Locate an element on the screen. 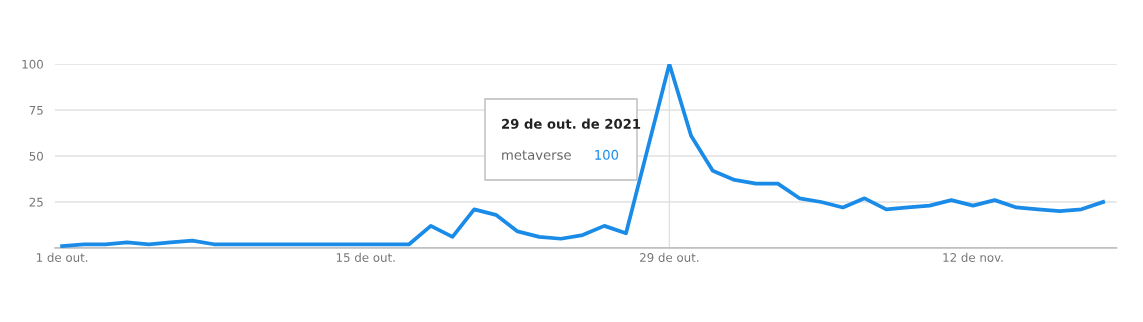 This screenshot has width=1143, height=322. annotation: 29 de out. de 2021 is located at coordinates (571, 123).